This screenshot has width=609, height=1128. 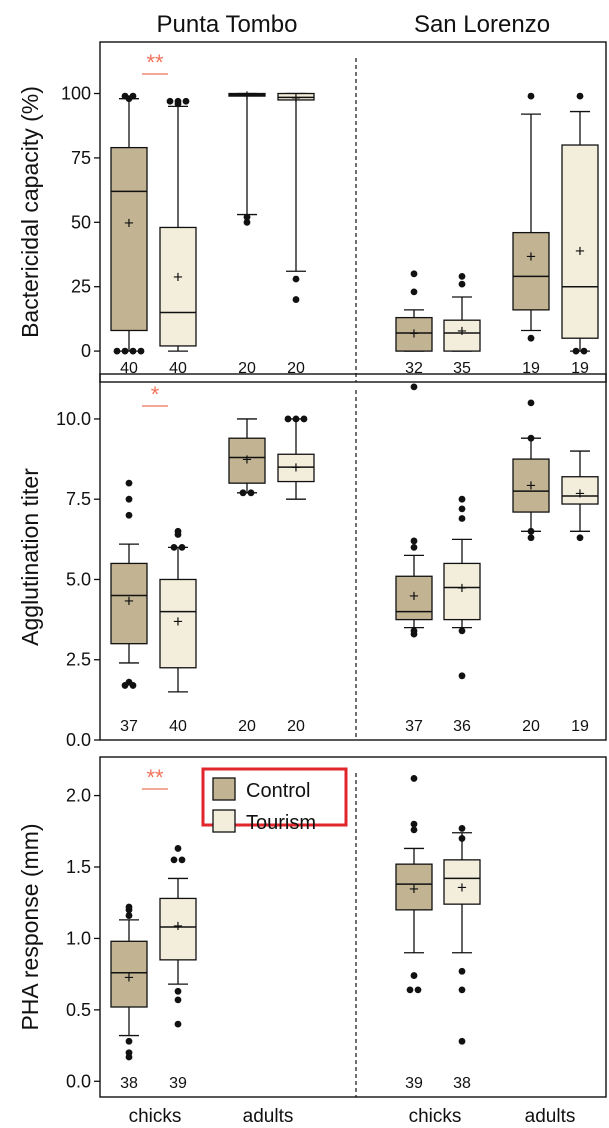 What do you see at coordinates (155, 1116) in the screenshot?
I see `x-tick-label-chicks-pt: chicks` at bounding box center [155, 1116].